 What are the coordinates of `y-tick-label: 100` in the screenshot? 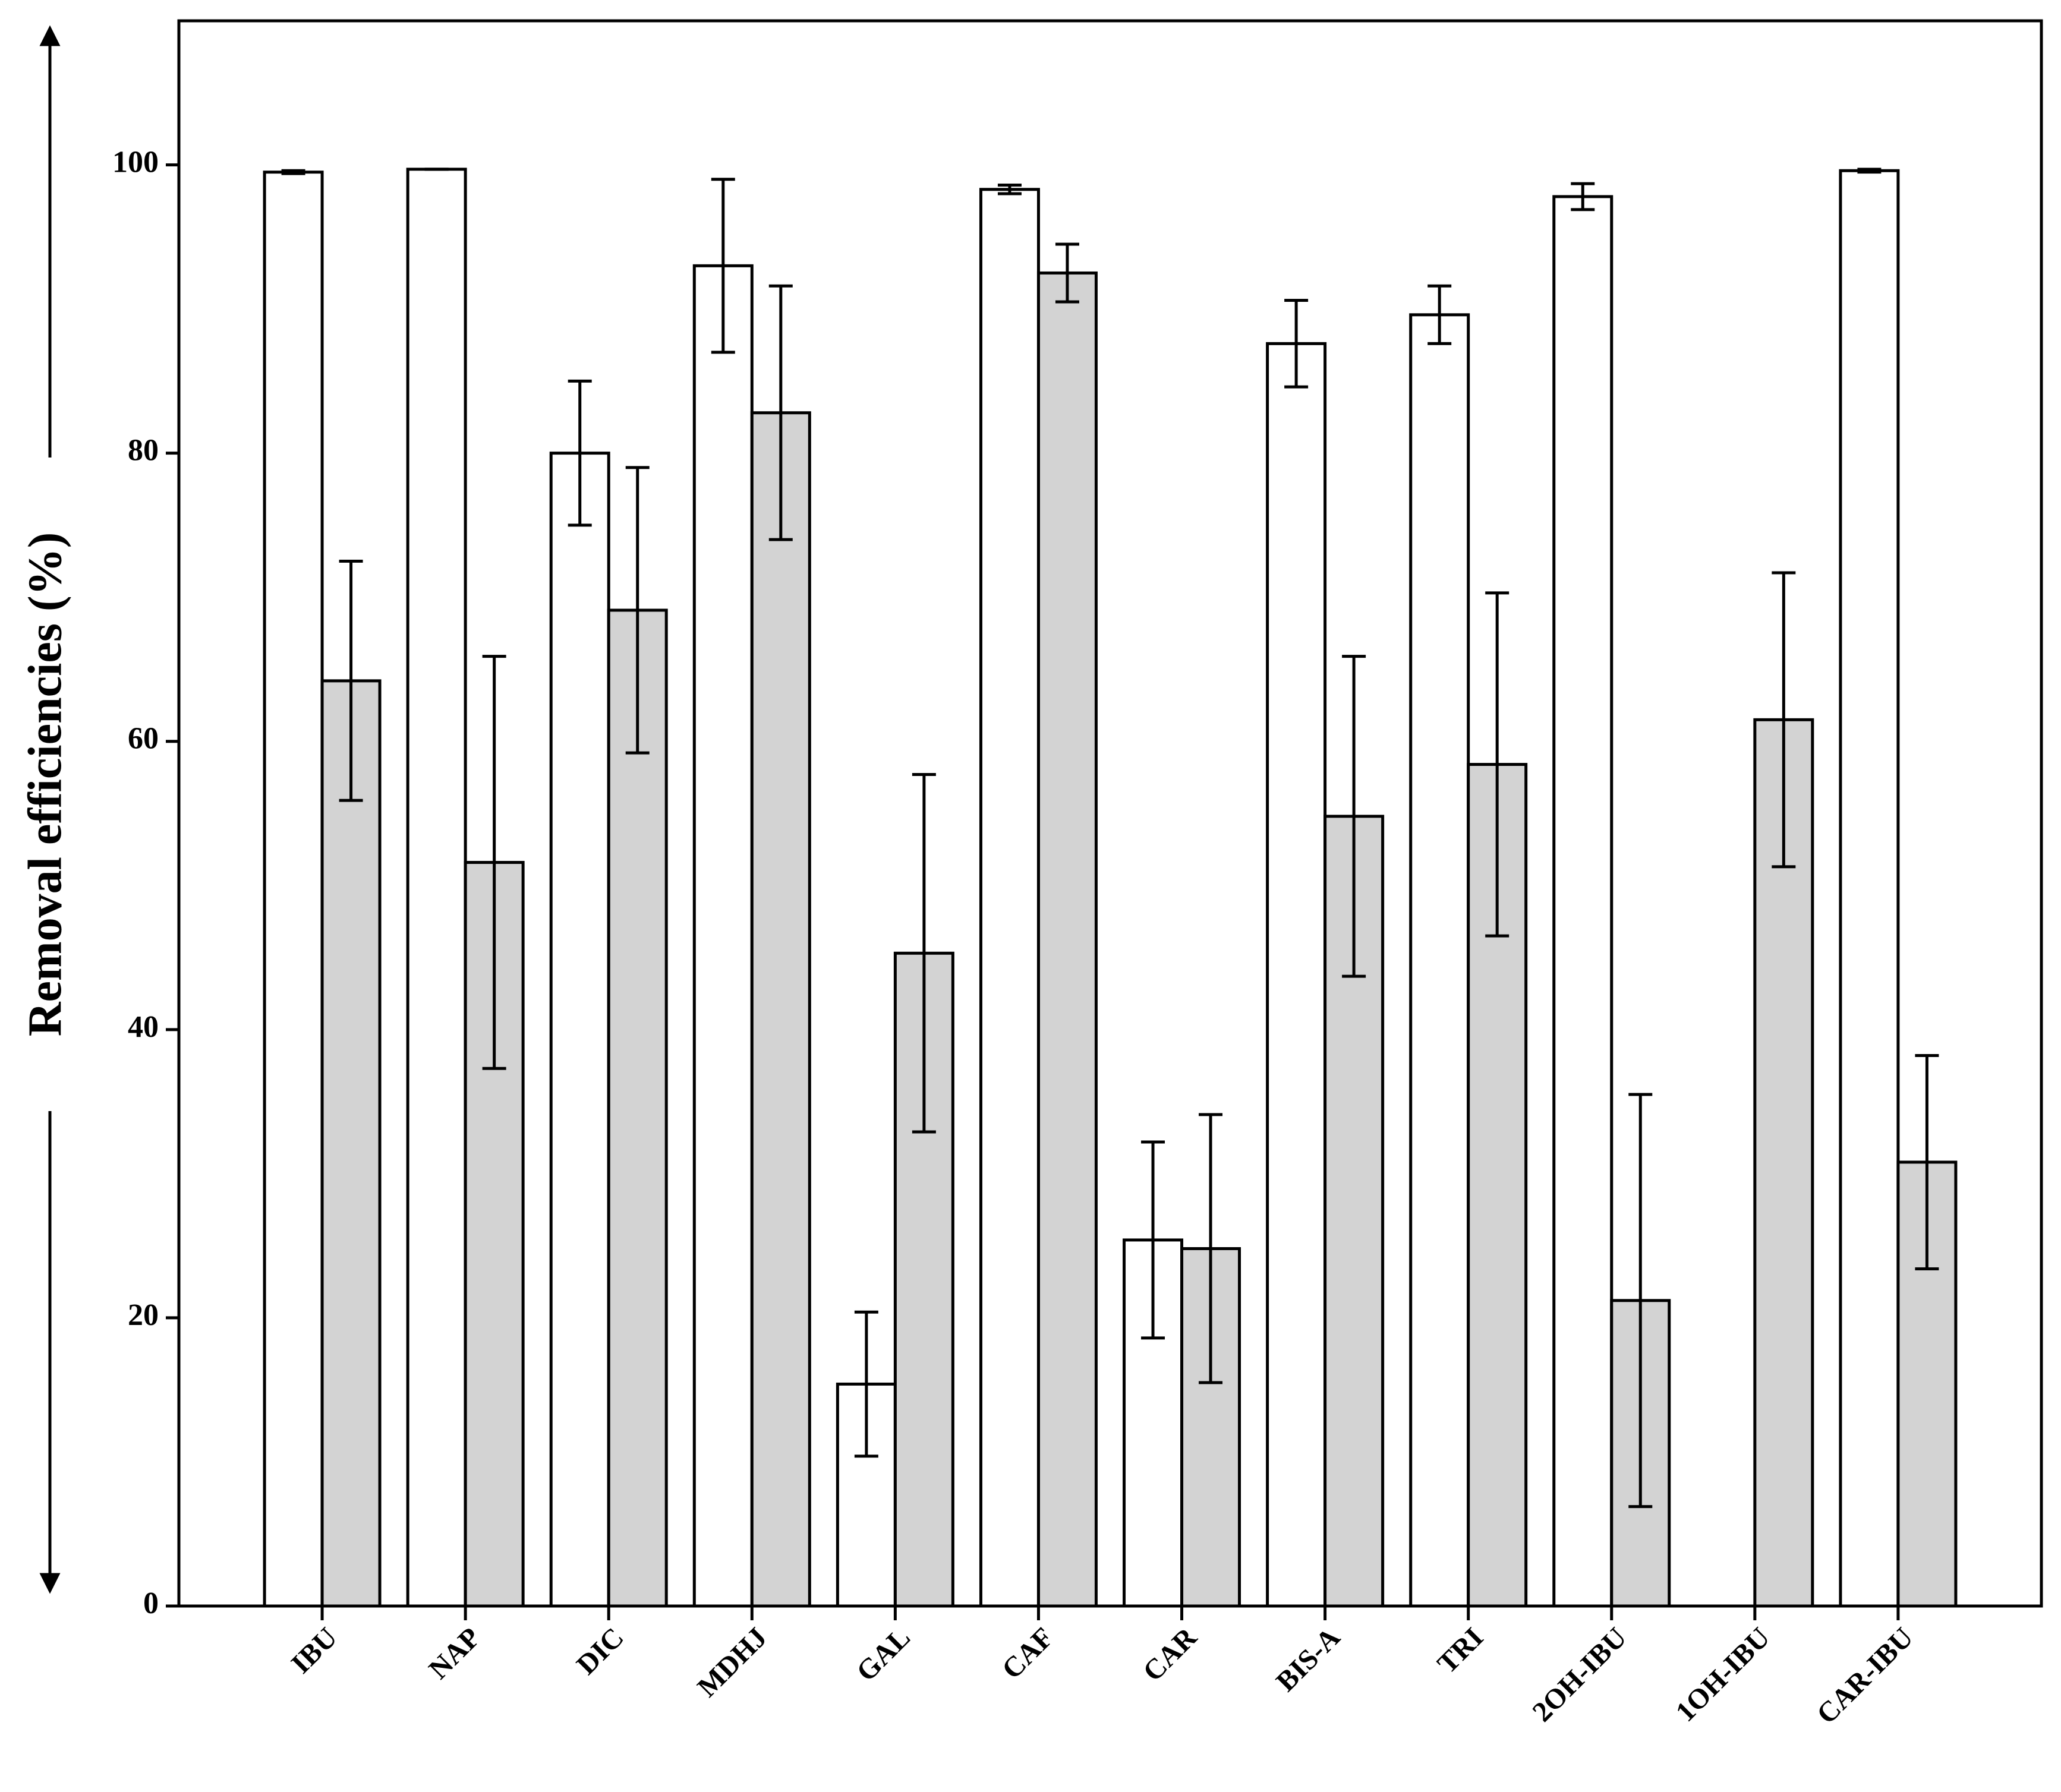 It's located at (135, 162).